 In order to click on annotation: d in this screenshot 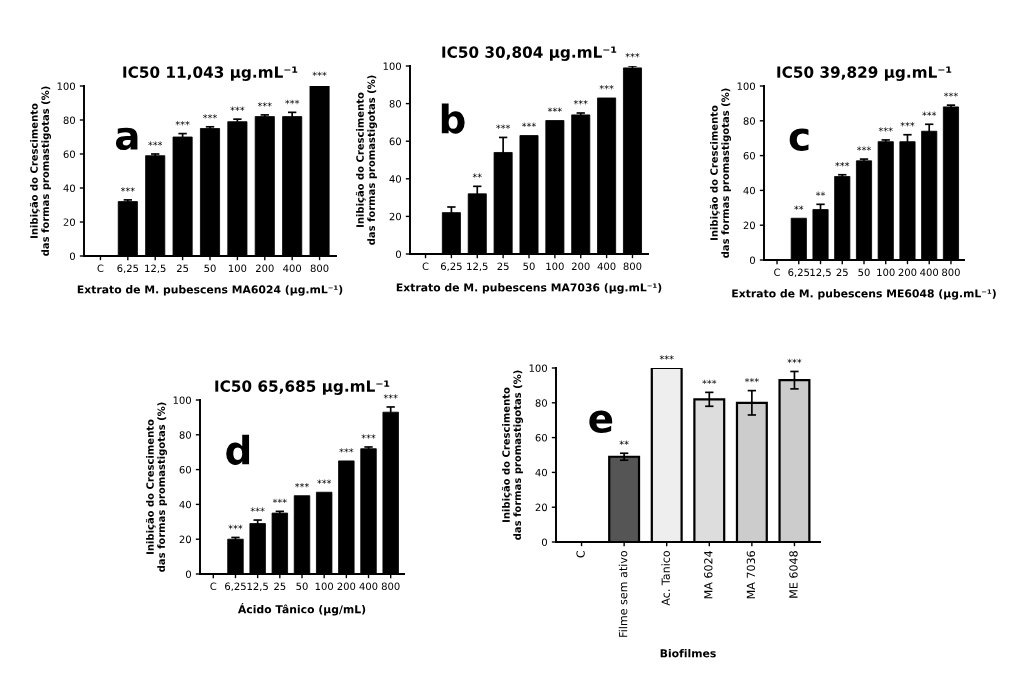, I will do `click(238, 449)`.